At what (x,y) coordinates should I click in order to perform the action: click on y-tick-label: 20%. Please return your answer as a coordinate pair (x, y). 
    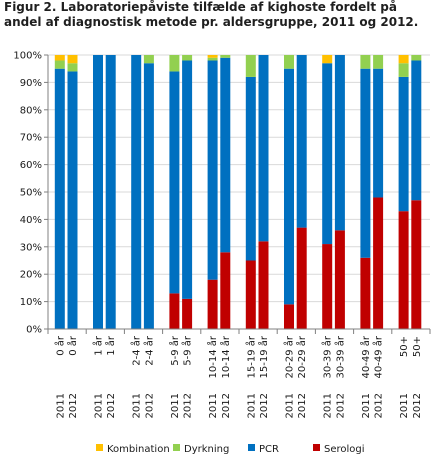
    Looking at the image, I should click on (31, 275).